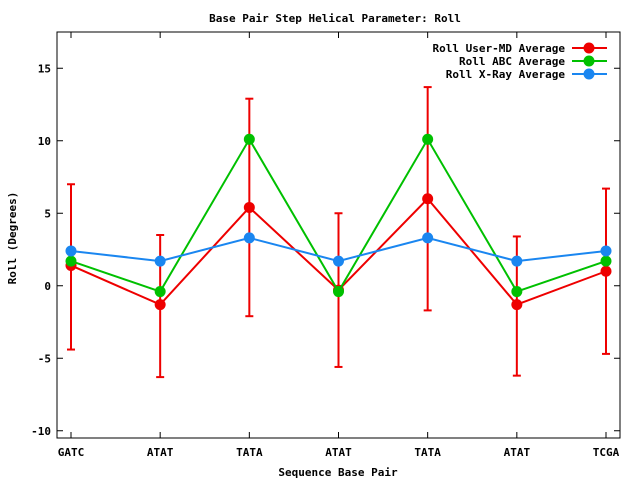  What do you see at coordinates (606, 452) in the screenshot?
I see `x-tick-label: TCGA` at bounding box center [606, 452].